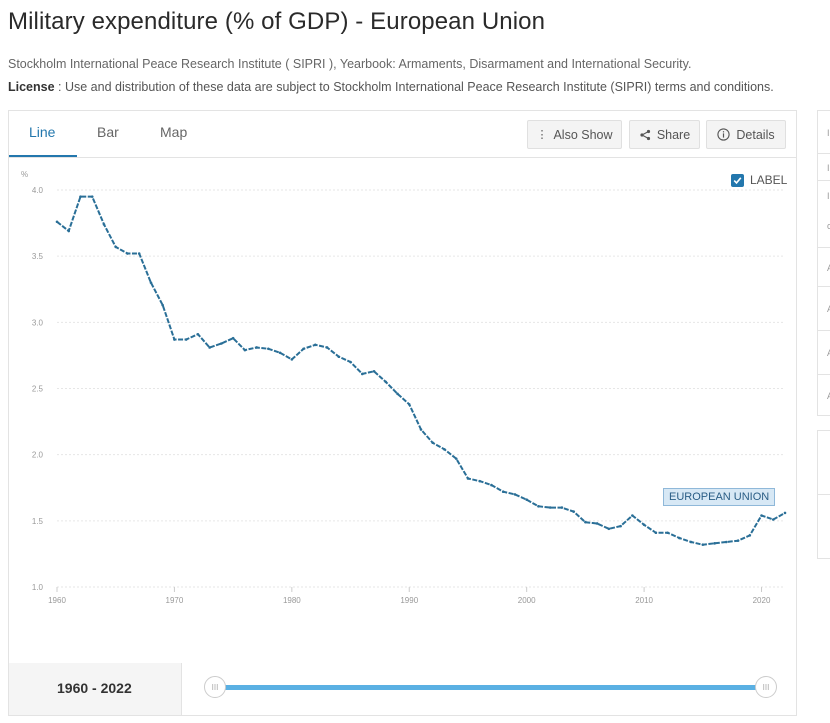  I want to click on tab-map: Map, so click(174, 132).